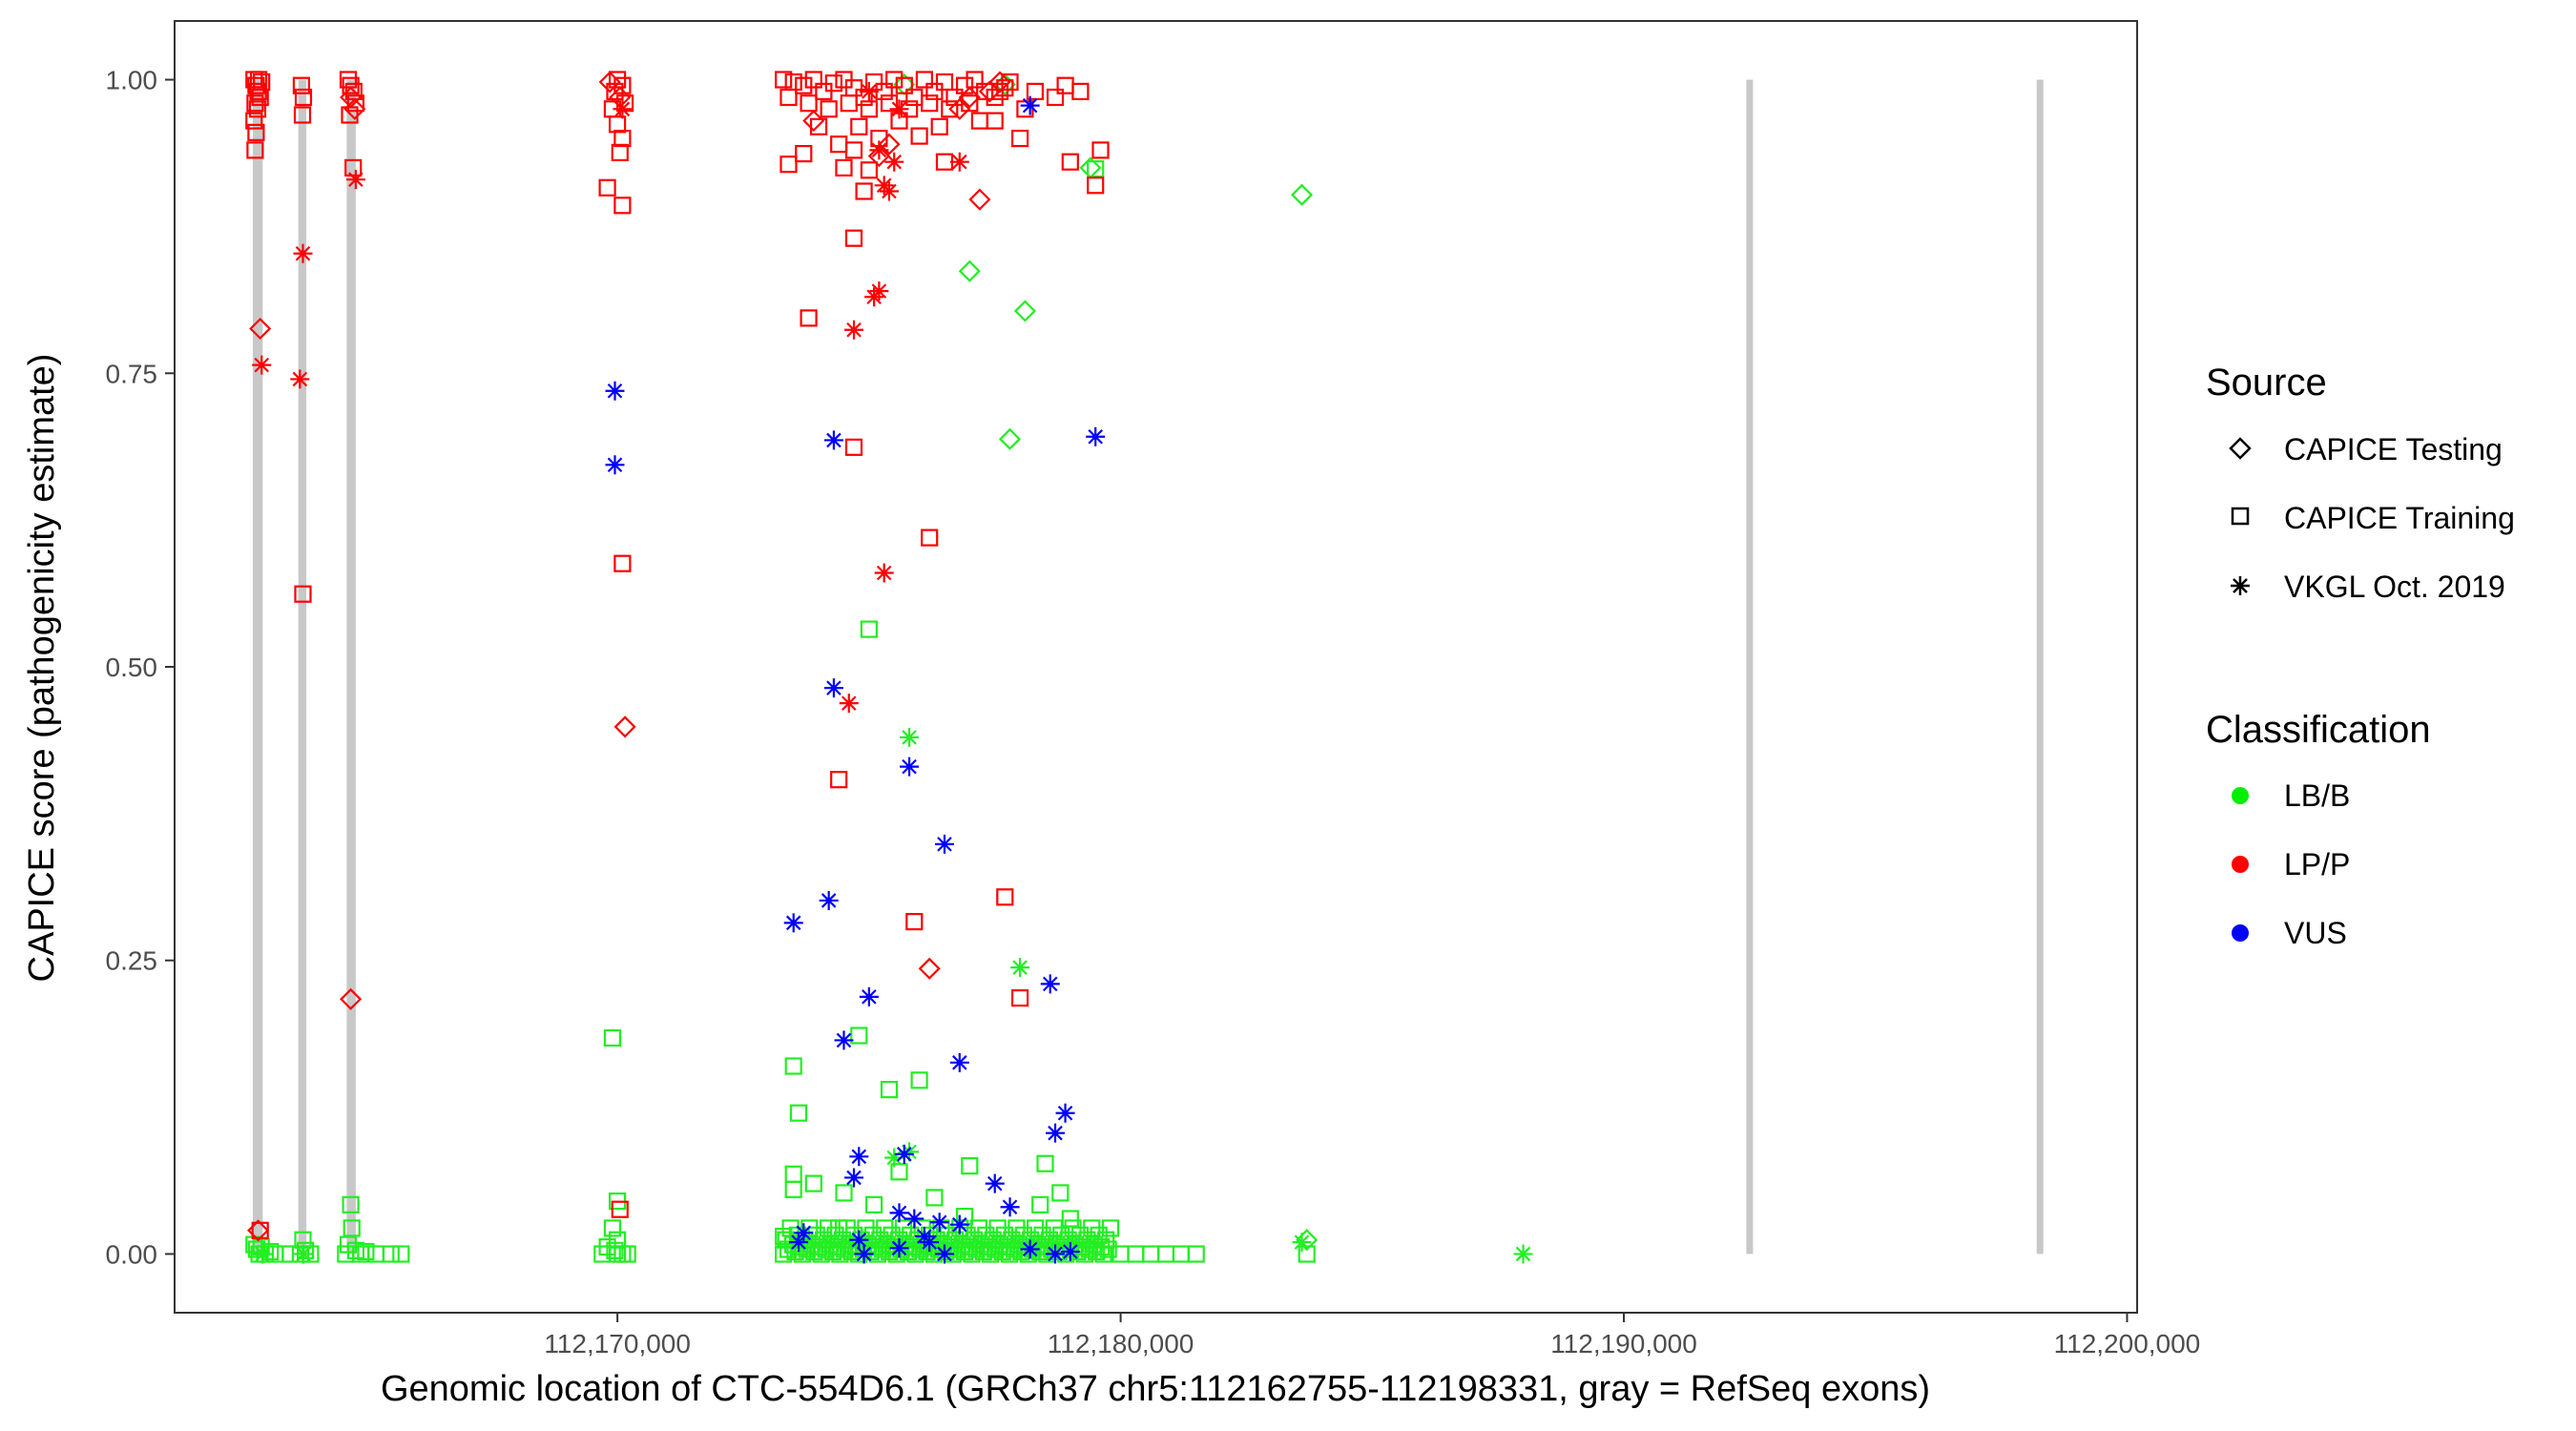  Describe the element at coordinates (1121, 1343) in the screenshot. I see `x-tick-label: 112,180,000` at that location.